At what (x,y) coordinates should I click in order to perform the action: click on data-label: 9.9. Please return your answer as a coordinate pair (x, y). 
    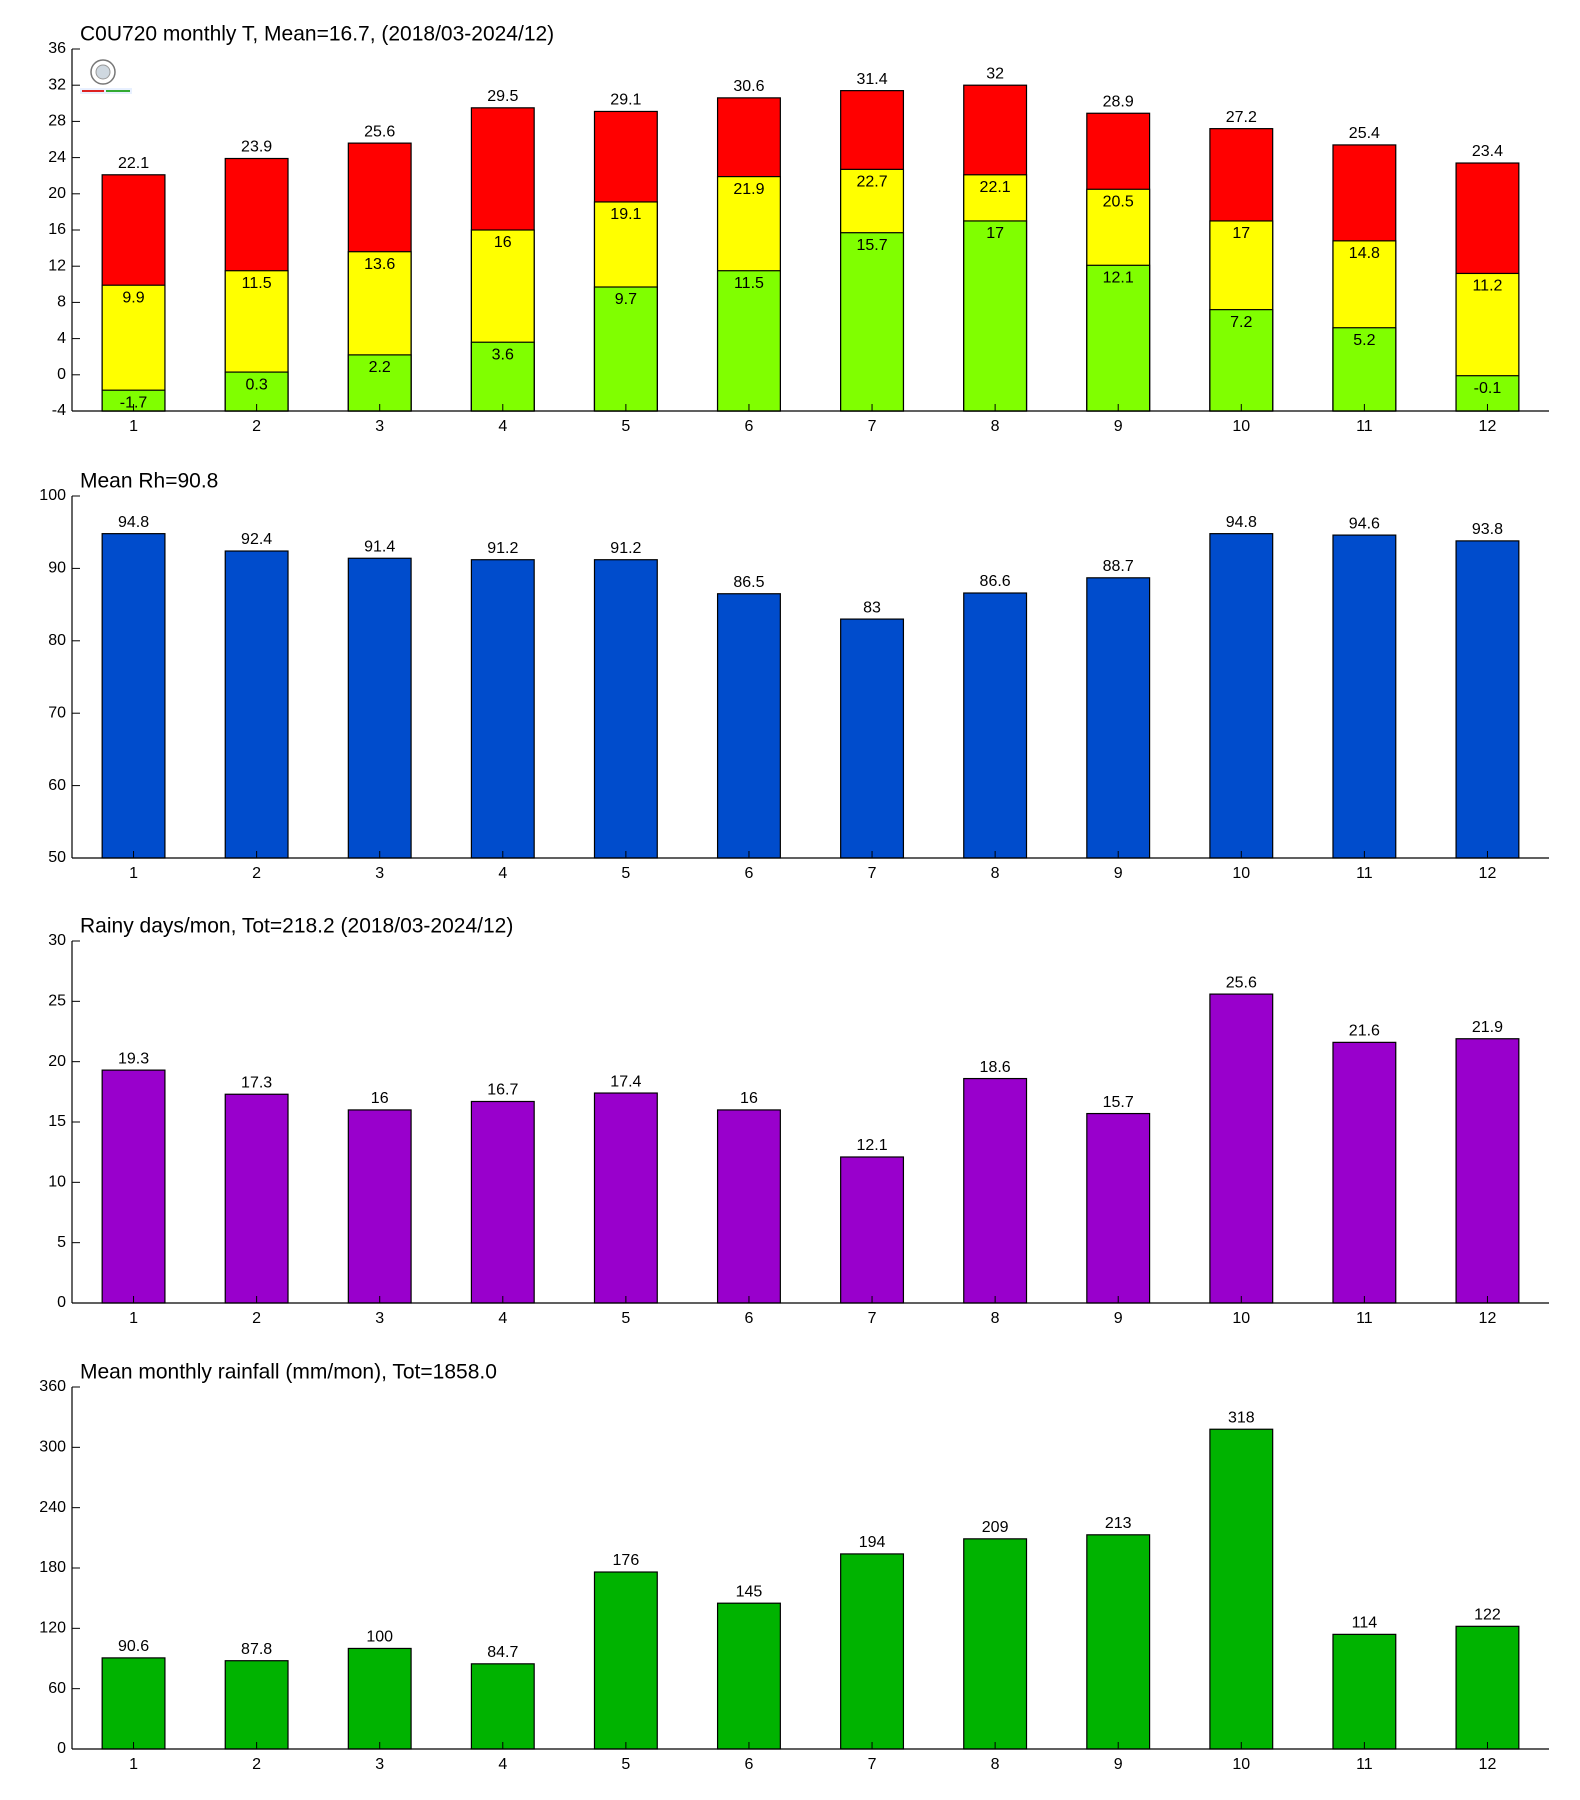
    Looking at the image, I should click on (133, 297).